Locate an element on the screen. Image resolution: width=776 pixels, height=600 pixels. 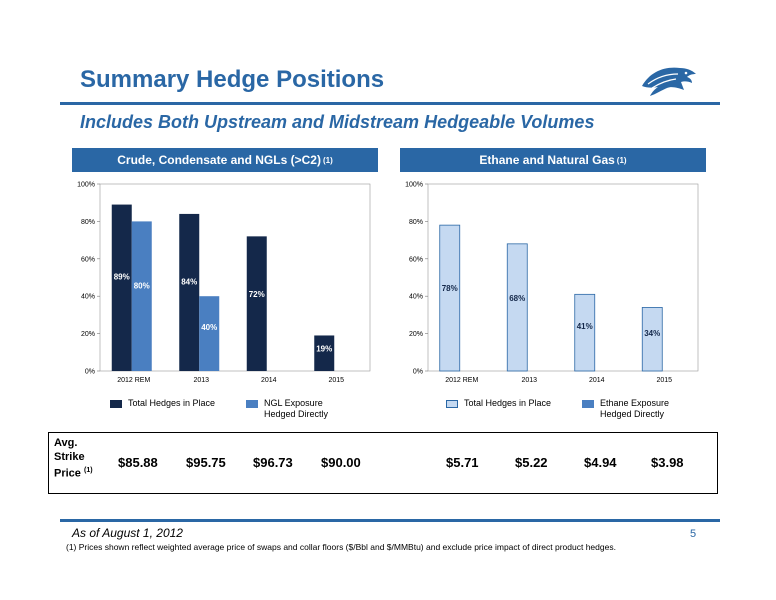
right-legend-item-total: Total Hedges in Place is located at coordinates (505, 403).